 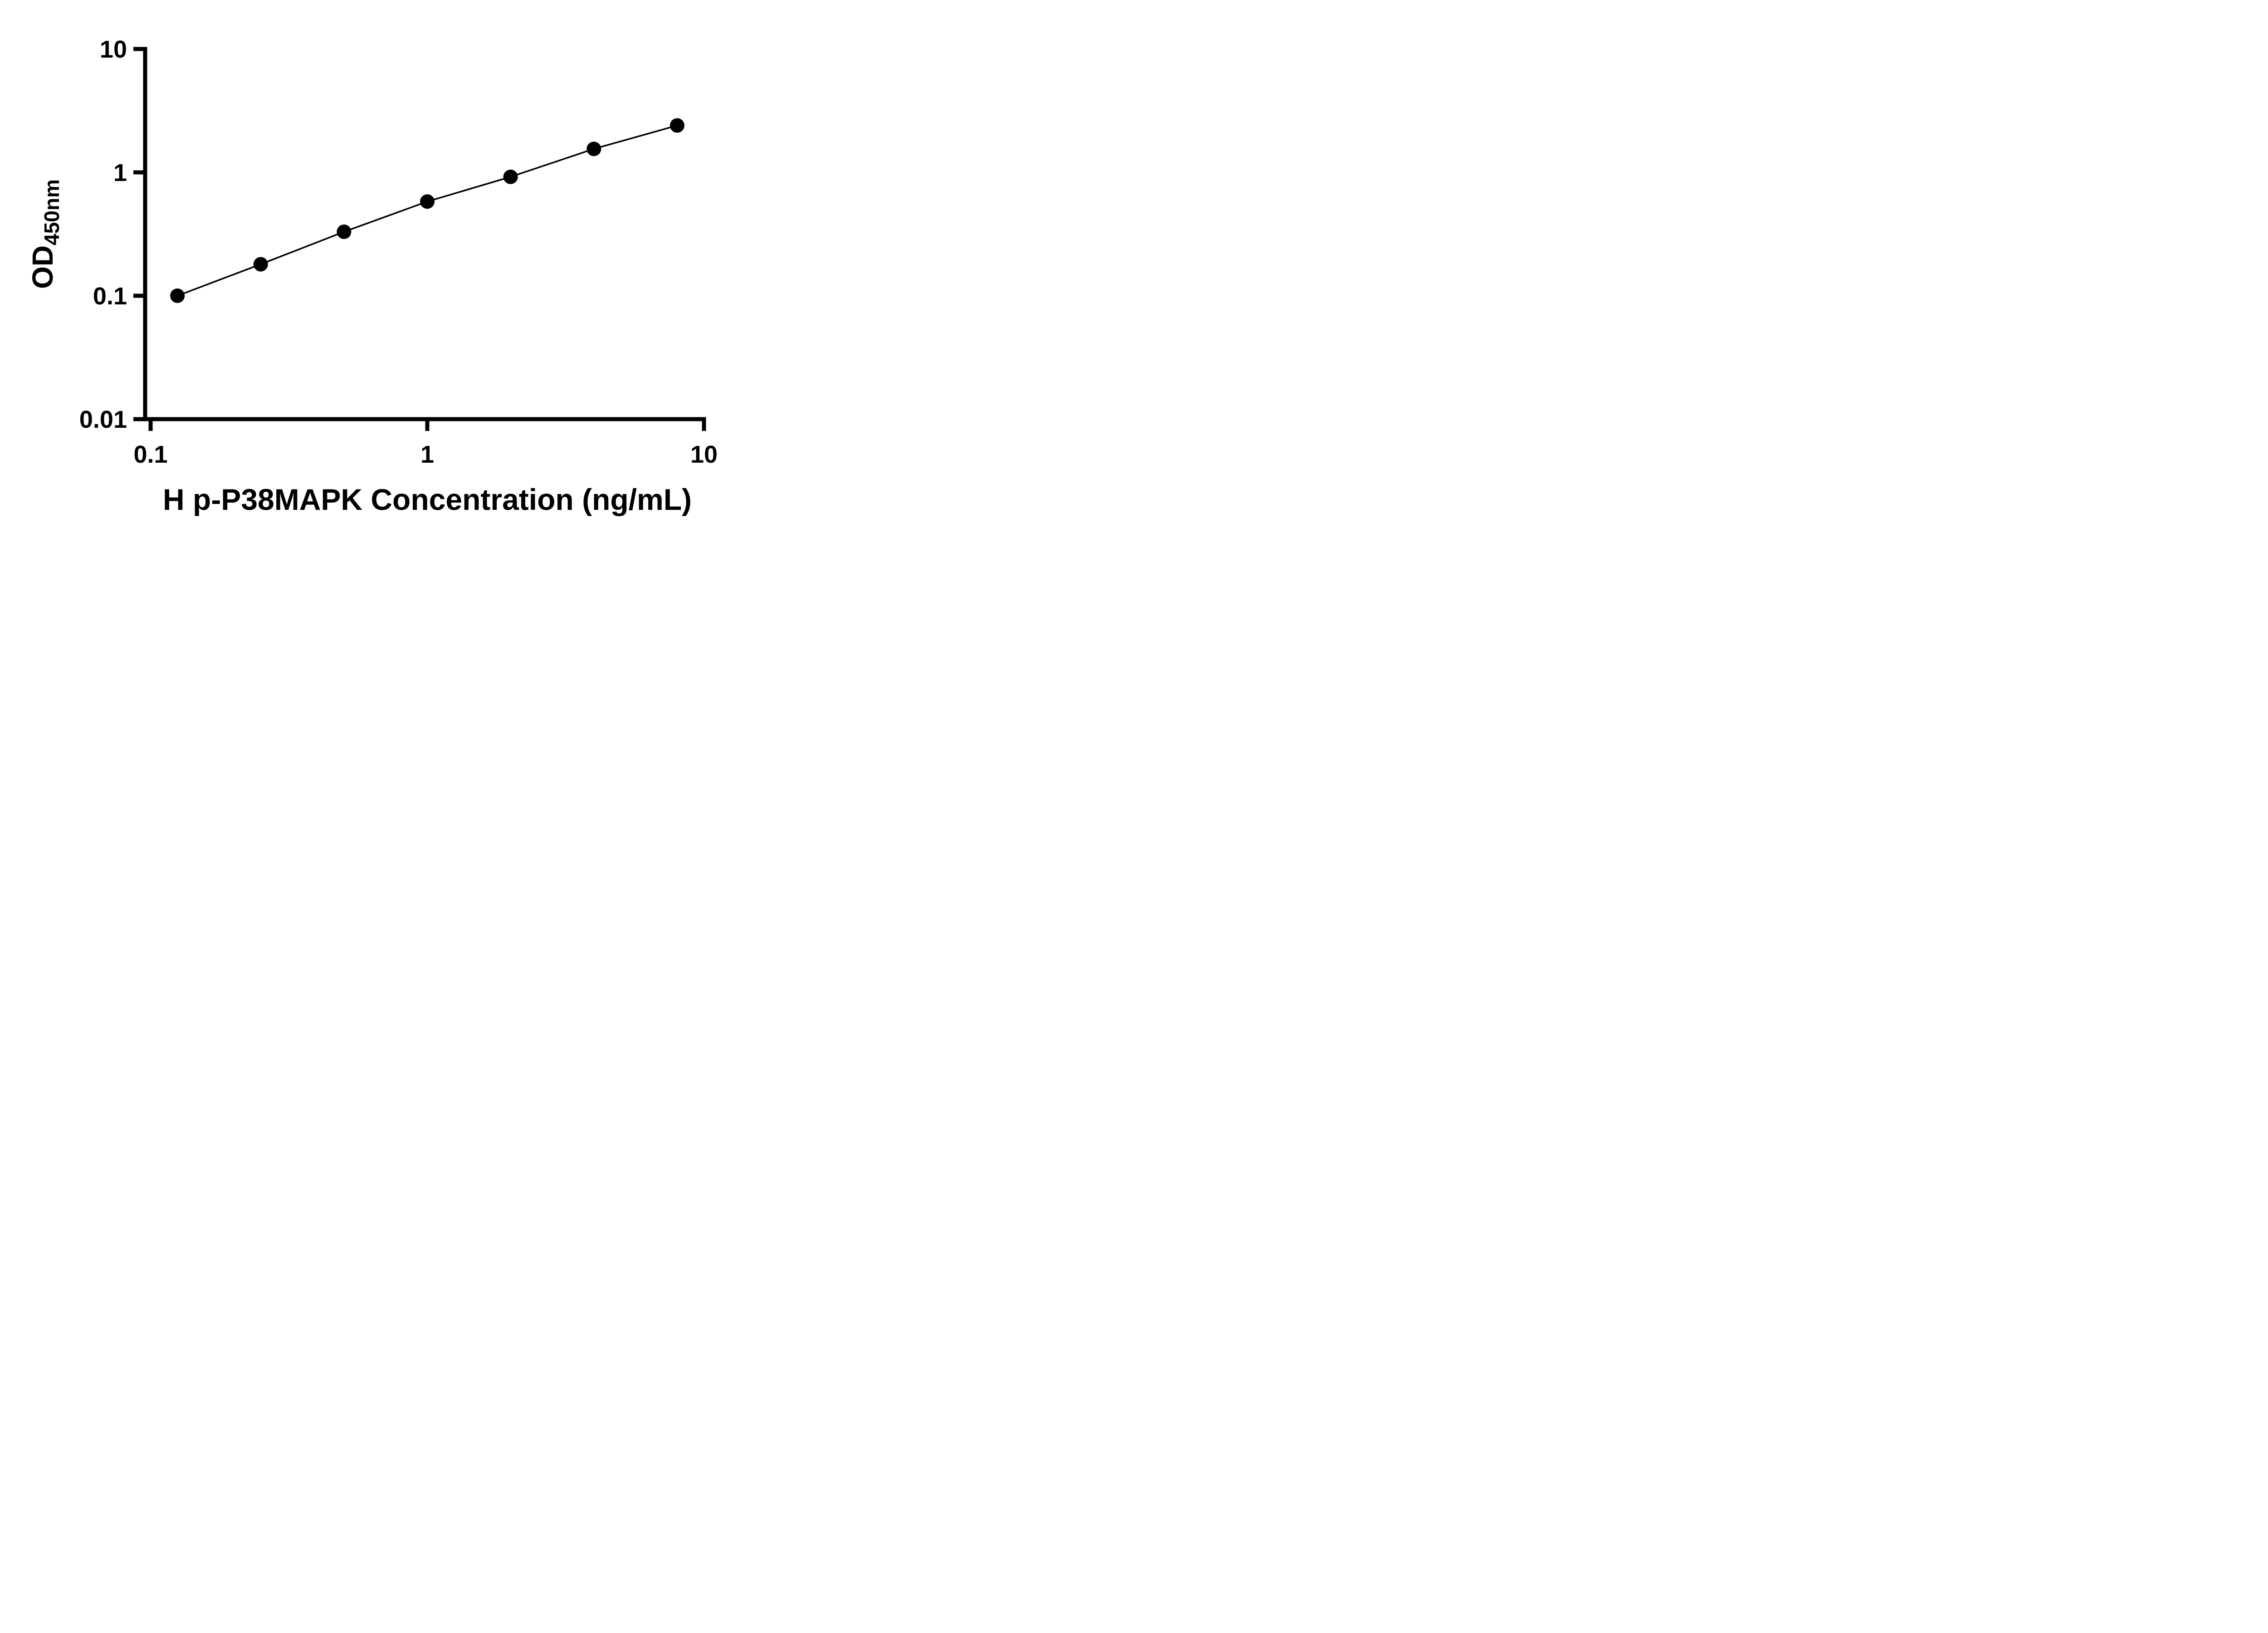 I want to click on x-tick-label: 1, so click(x=427, y=454).